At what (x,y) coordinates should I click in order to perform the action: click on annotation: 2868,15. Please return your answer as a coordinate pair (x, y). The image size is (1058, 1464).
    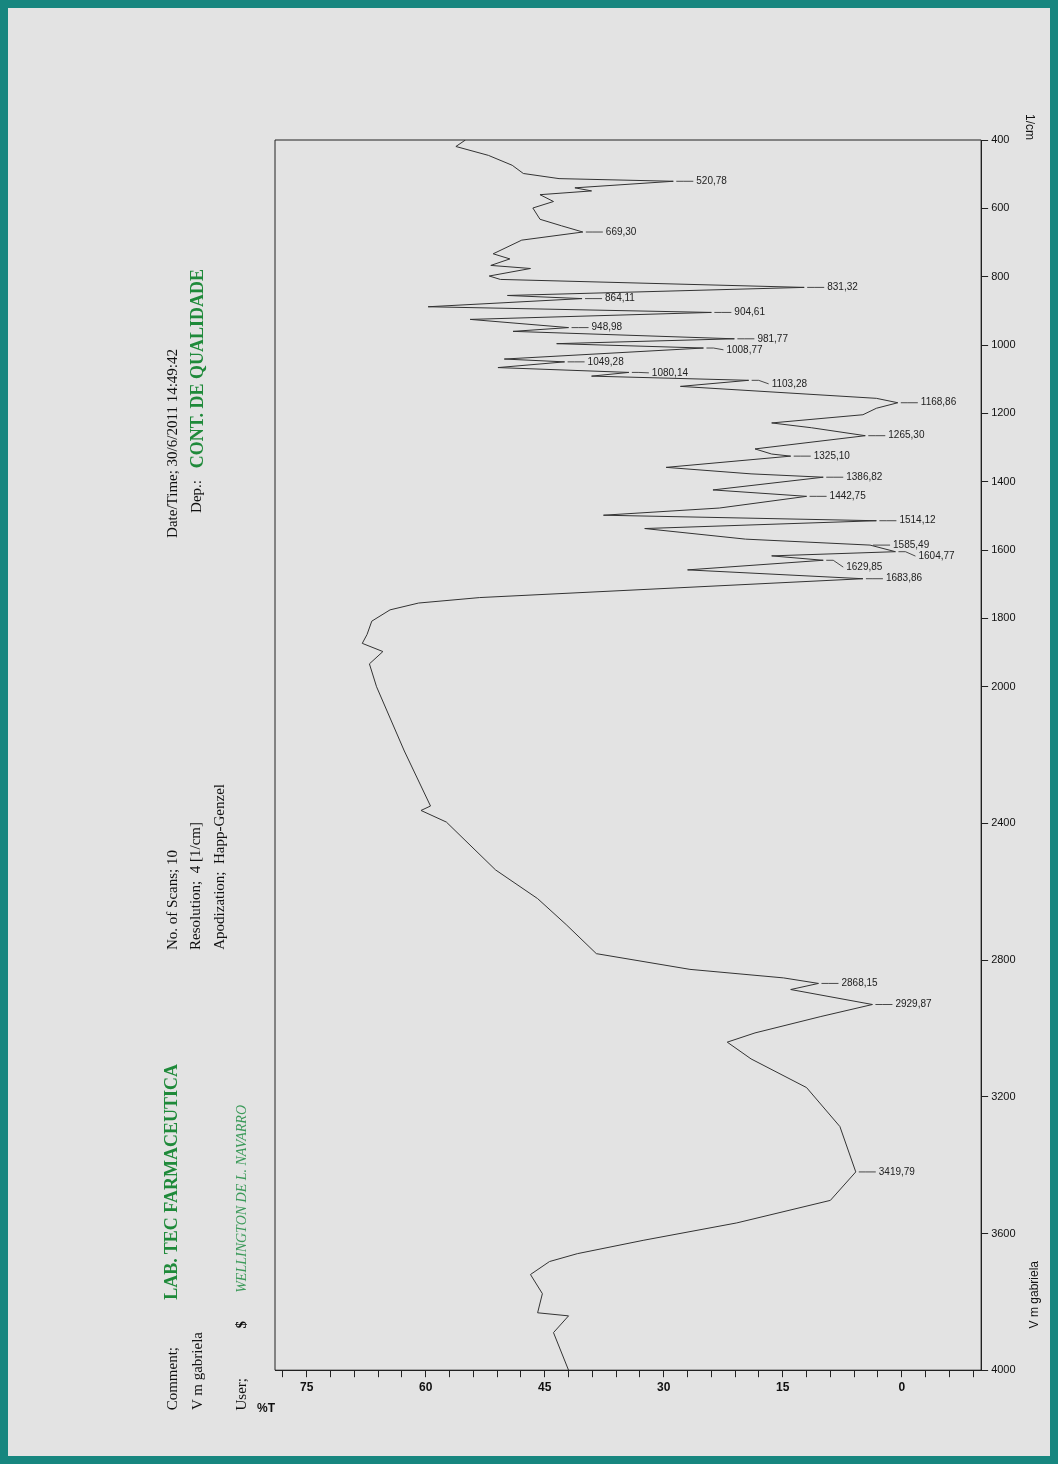
    Looking at the image, I should click on (860, 983).